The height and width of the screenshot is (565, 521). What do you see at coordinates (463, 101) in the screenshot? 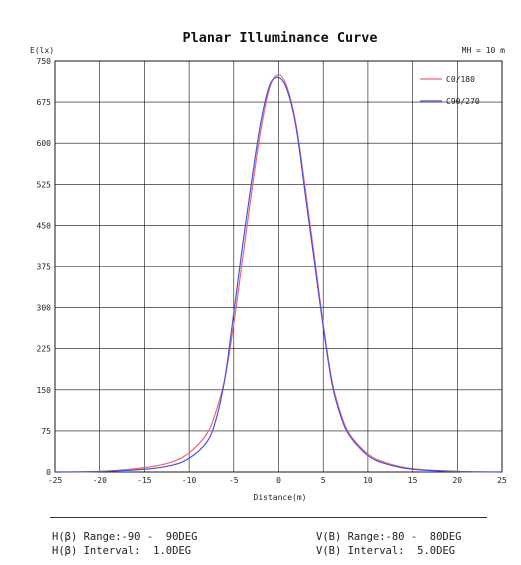
I see `legend-label: C90/270` at bounding box center [463, 101].